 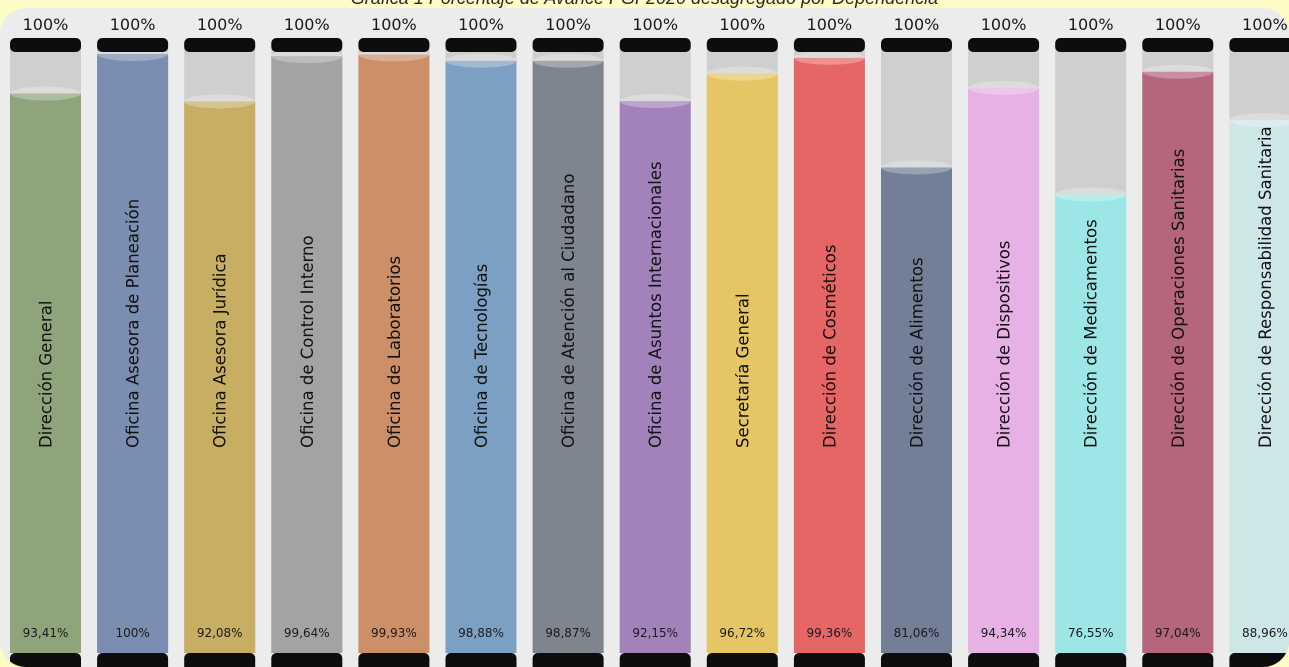 What do you see at coordinates (1178, 633) in the screenshot?
I see `data-label: 97,04%` at bounding box center [1178, 633].